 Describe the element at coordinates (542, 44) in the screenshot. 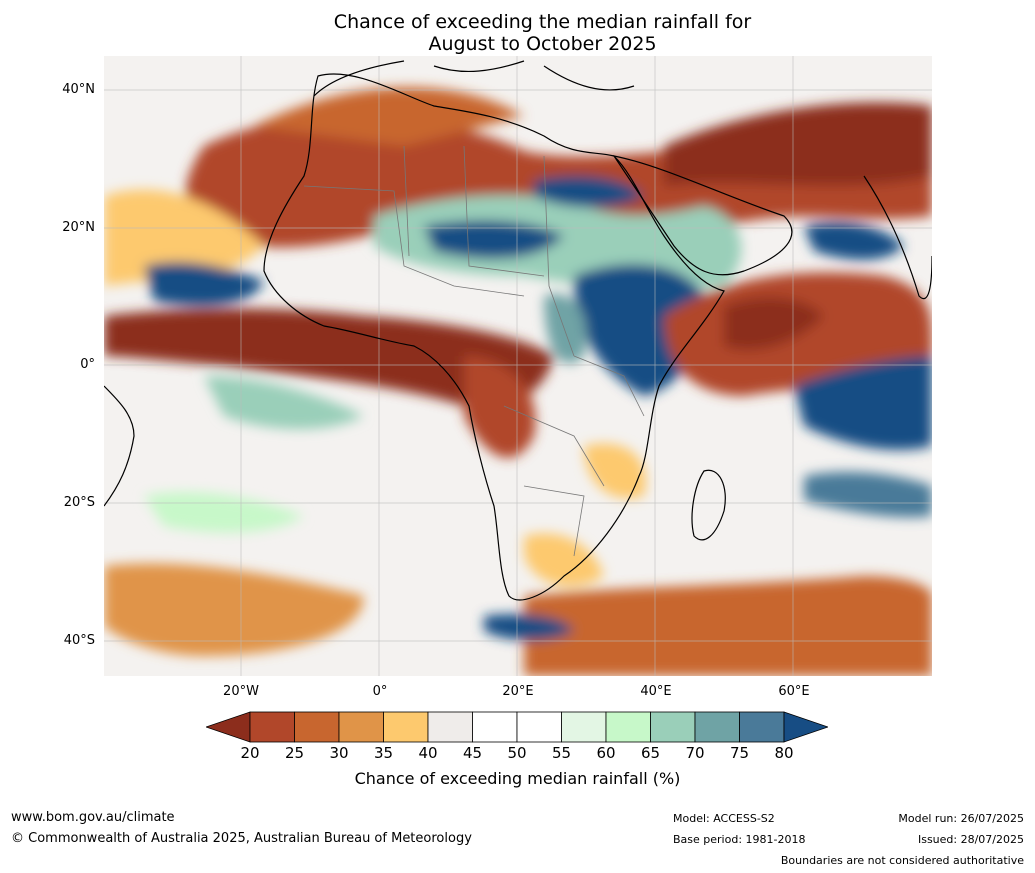

I see `map-title-line2: August to October 2025` at that location.